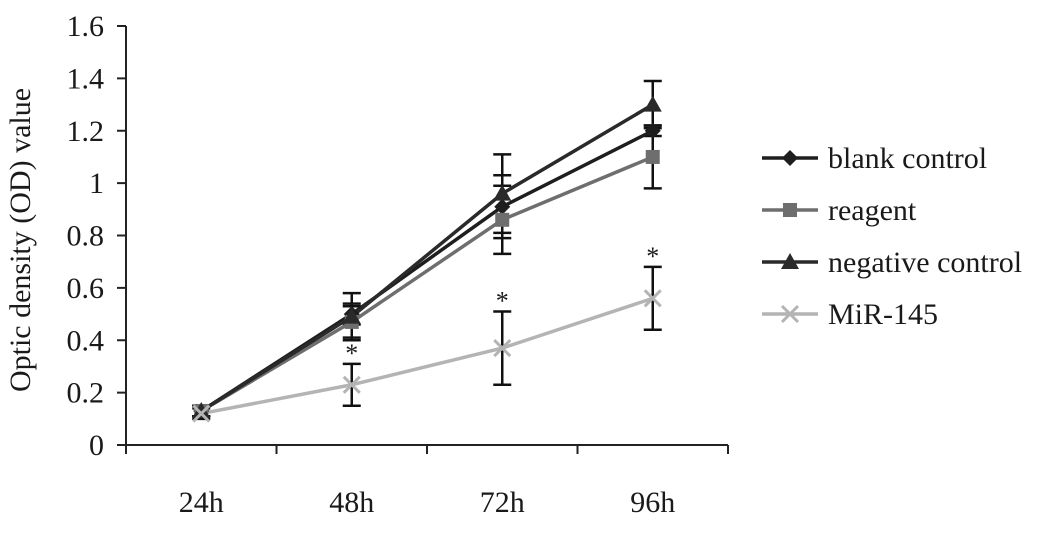 Image resolution: width=1063 pixels, height=542 pixels. What do you see at coordinates (86, 78) in the screenshot?
I see `y-tick-label: 1.4` at bounding box center [86, 78].